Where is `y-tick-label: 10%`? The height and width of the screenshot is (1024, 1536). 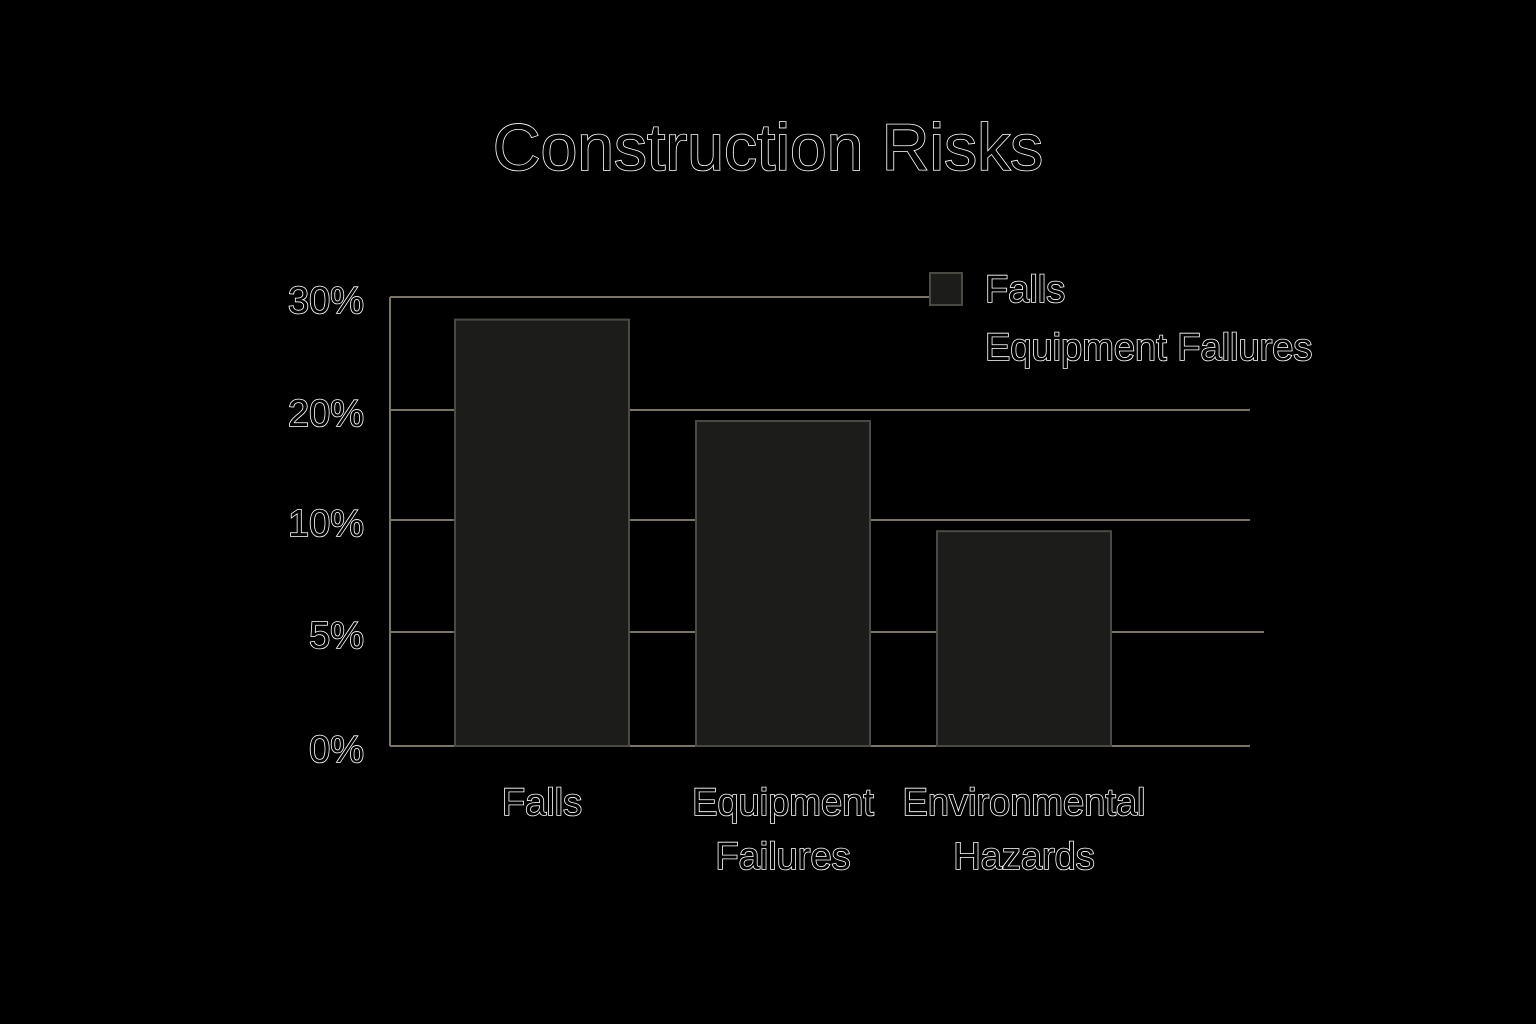
y-tick-label: 10% is located at coordinates (326, 524).